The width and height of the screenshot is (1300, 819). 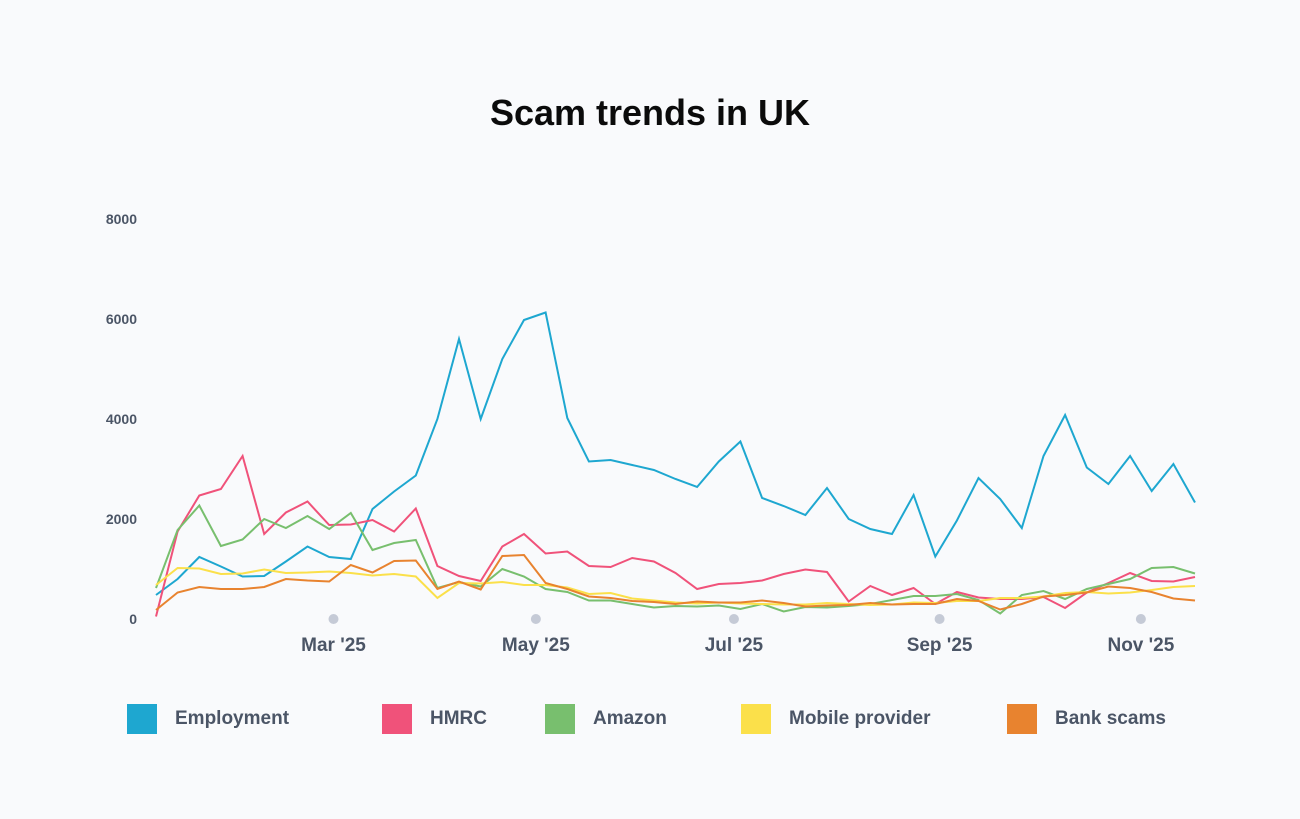 What do you see at coordinates (675, 586) in the screenshot?
I see `series-line-mobile-provider` at bounding box center [675, 586].